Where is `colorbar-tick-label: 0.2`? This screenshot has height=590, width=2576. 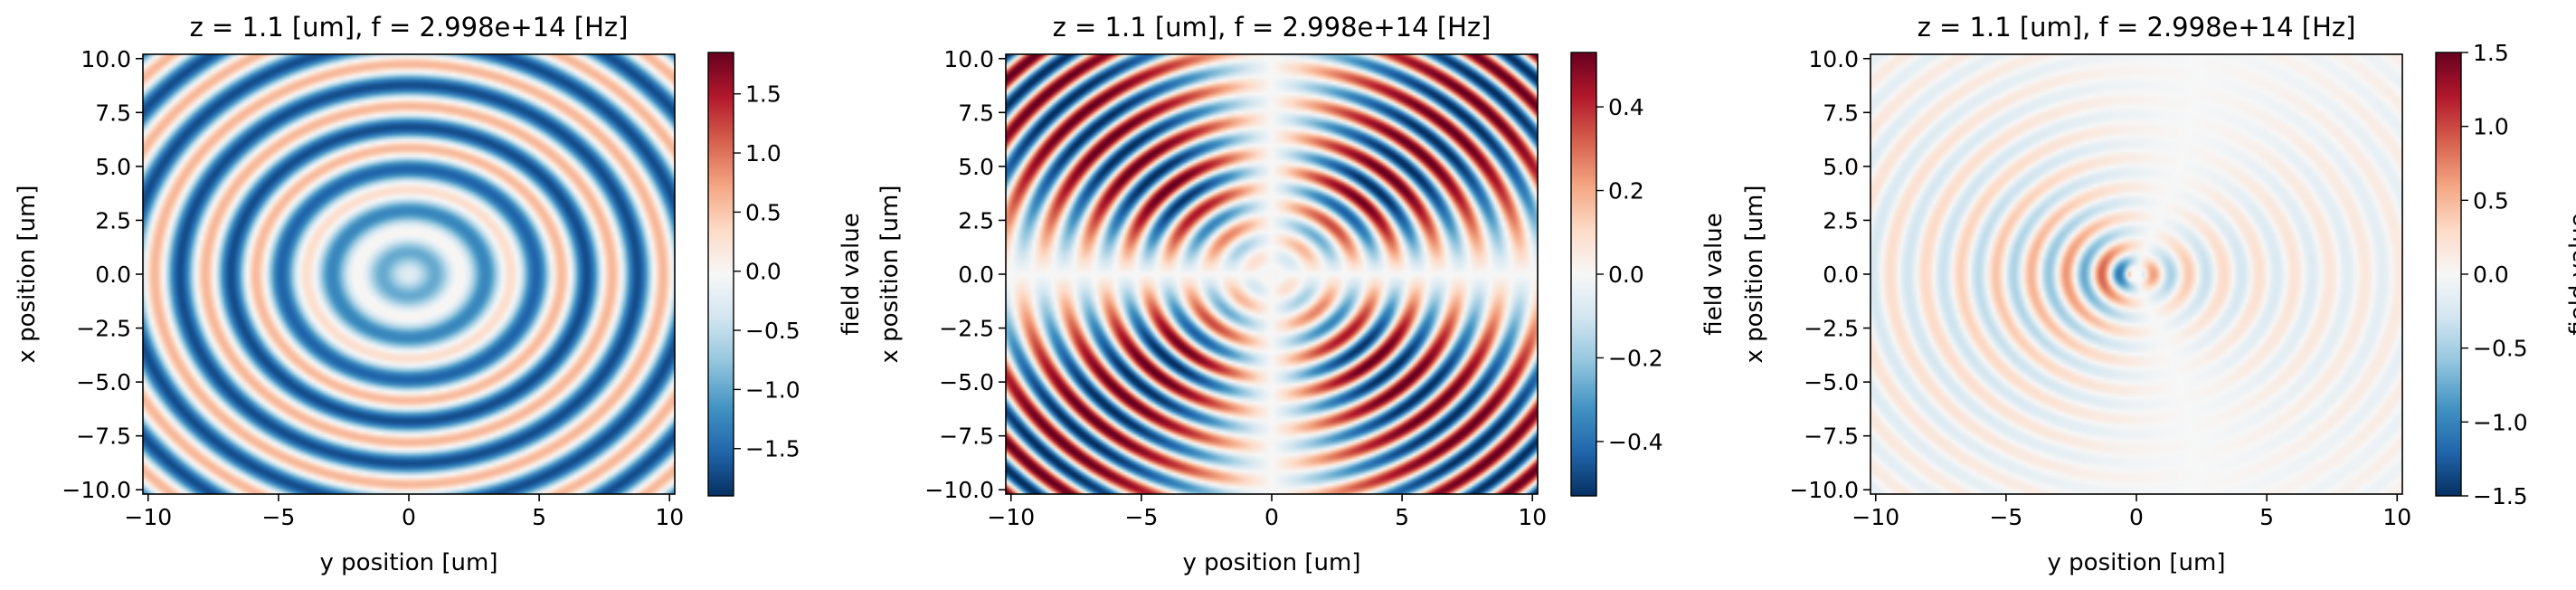 colorbar-tick-label: 0.2 is located at coordinates (1626, 191).